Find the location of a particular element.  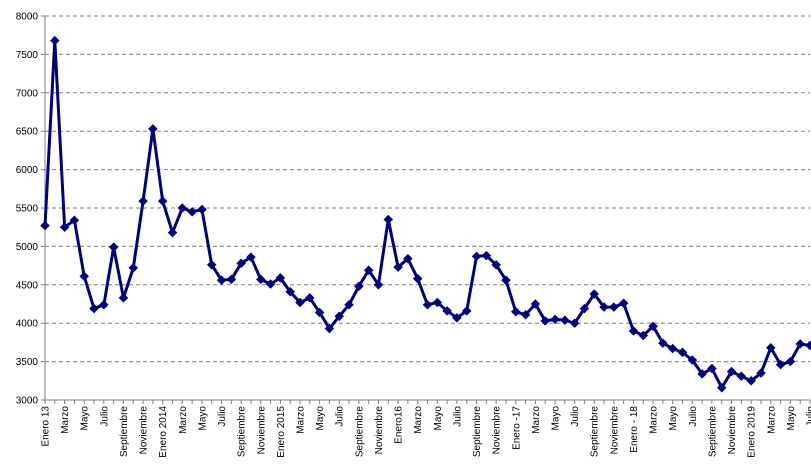

y-tick-label: 5500 is located at coordinates (27, 209).